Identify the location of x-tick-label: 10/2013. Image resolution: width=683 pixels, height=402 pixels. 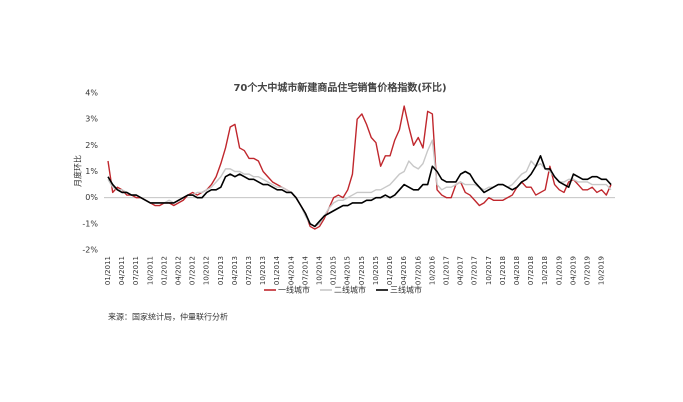
(263, 270).